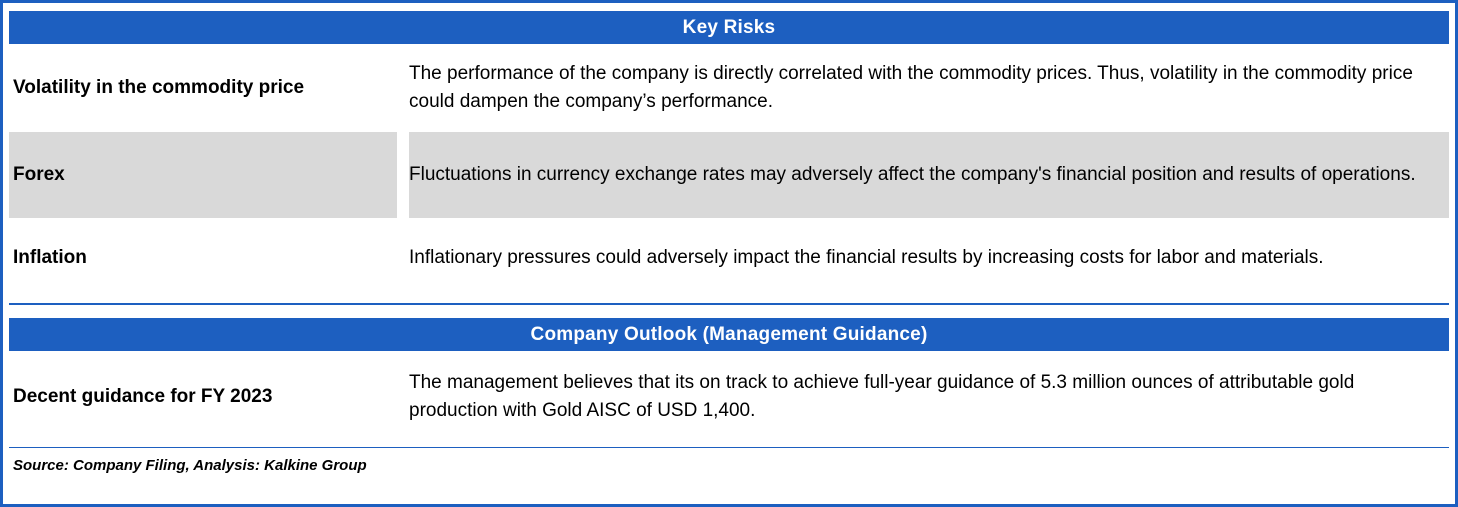  What do you see at coordinates (50, 257) in the screenshot?
I see `risk-title: Inflation` at bounding box center [50, 257].